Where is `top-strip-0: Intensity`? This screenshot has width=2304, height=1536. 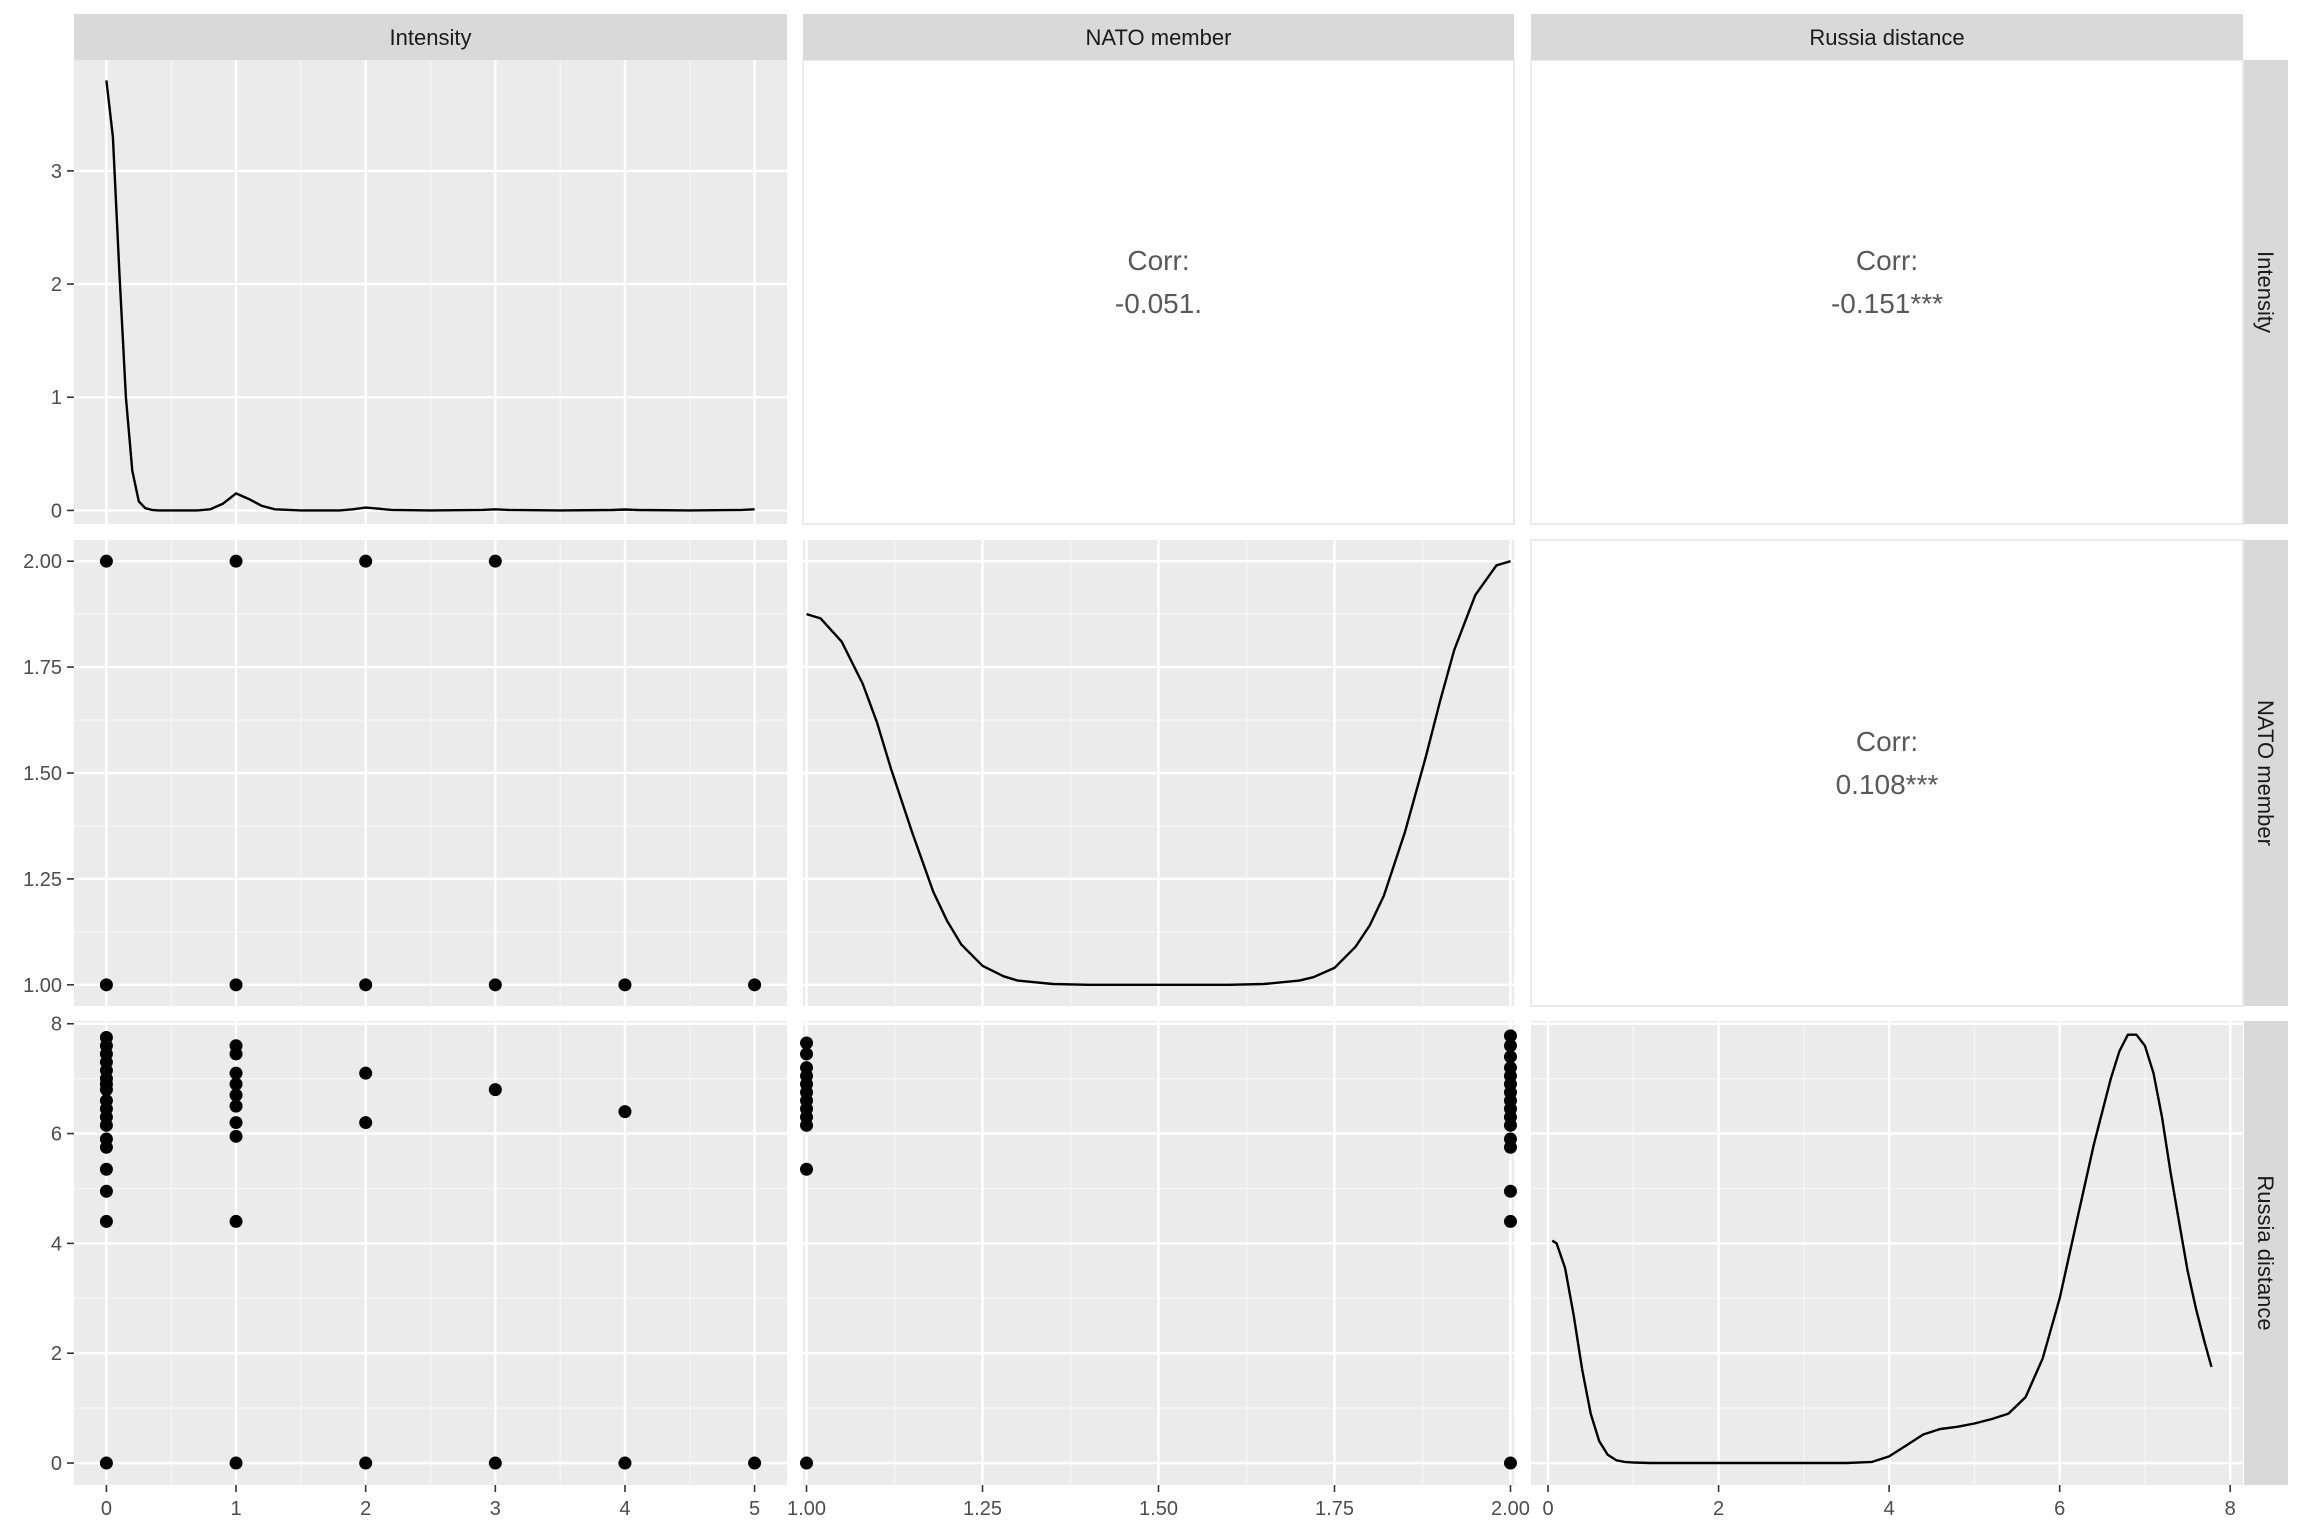 top-strip-0: Intensity is located at coordinates (430, 37).